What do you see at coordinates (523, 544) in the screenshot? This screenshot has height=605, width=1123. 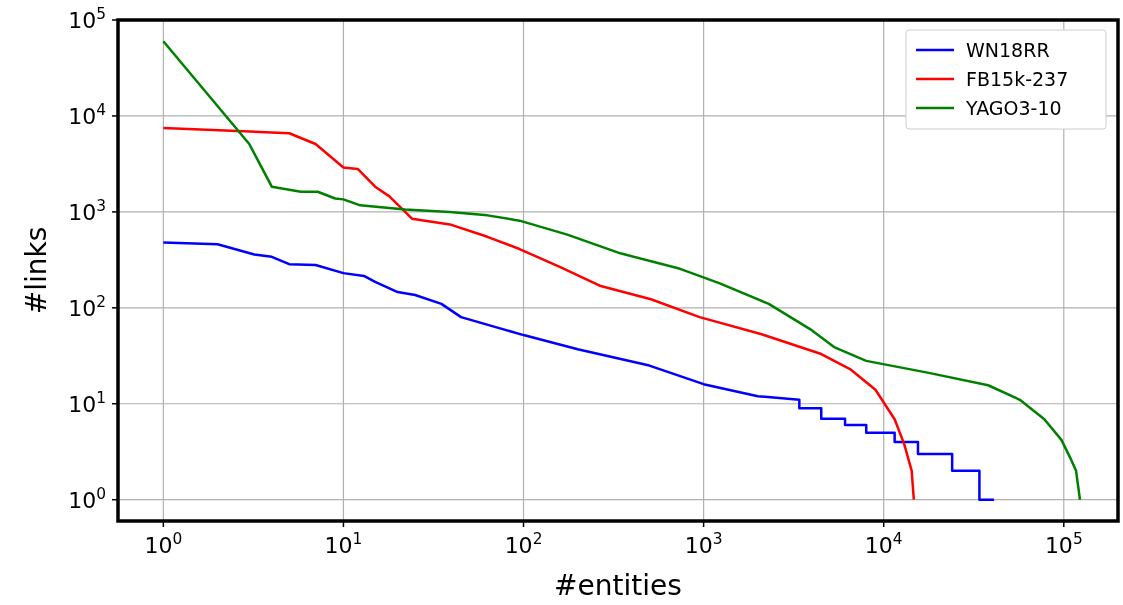 I see `x-tick-label: 10$^{2}$` at bounding box center [523, 544].